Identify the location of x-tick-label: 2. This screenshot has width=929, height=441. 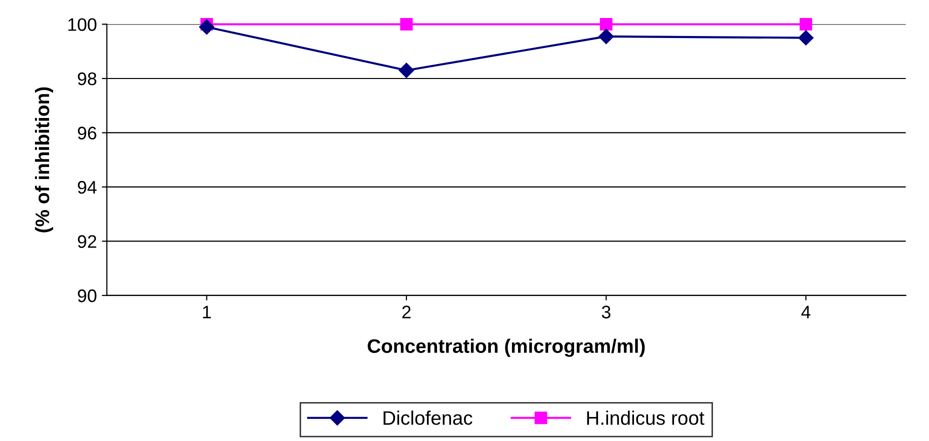
(406, 312).